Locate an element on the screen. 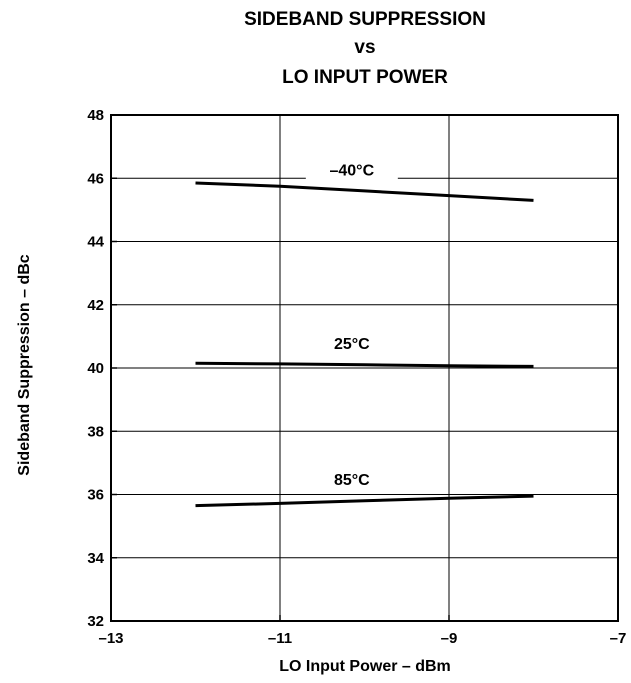 The width and height of the screenshot is (631, 683). chart-title: SIDEBAND SUPPRESSION vs LO INPUT POWER is located at coordinates (365, 48).